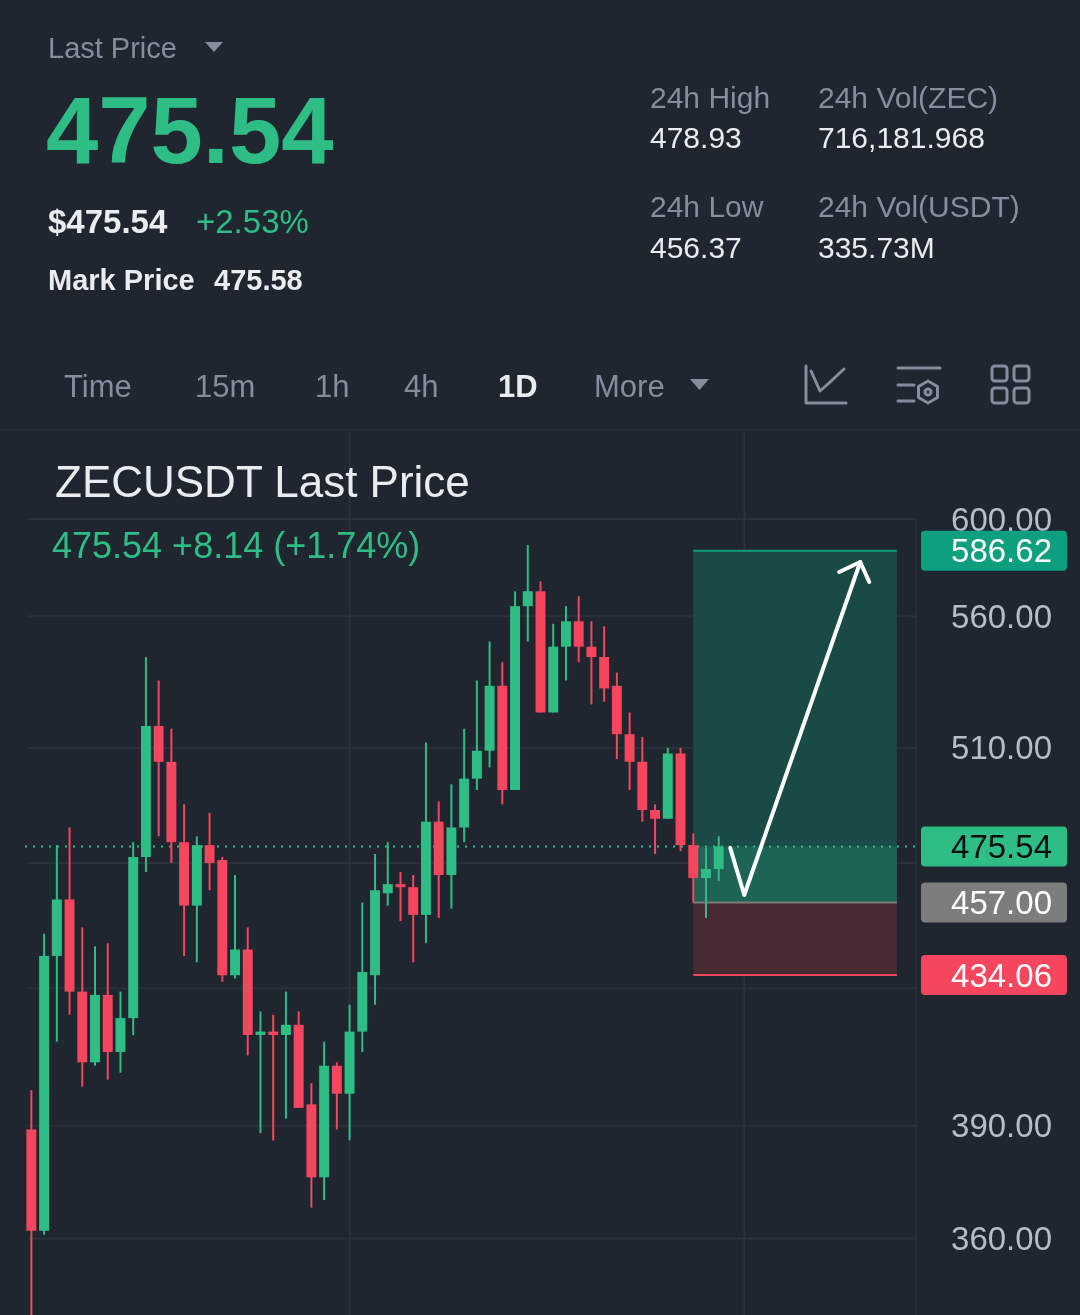 This screenshot has width=1080, height=1315. Describe the element at coordinates (236, 545) in the screenshot. I see `chart-subtitle: 475.54 +8.14 (+1.74%)` at that location.